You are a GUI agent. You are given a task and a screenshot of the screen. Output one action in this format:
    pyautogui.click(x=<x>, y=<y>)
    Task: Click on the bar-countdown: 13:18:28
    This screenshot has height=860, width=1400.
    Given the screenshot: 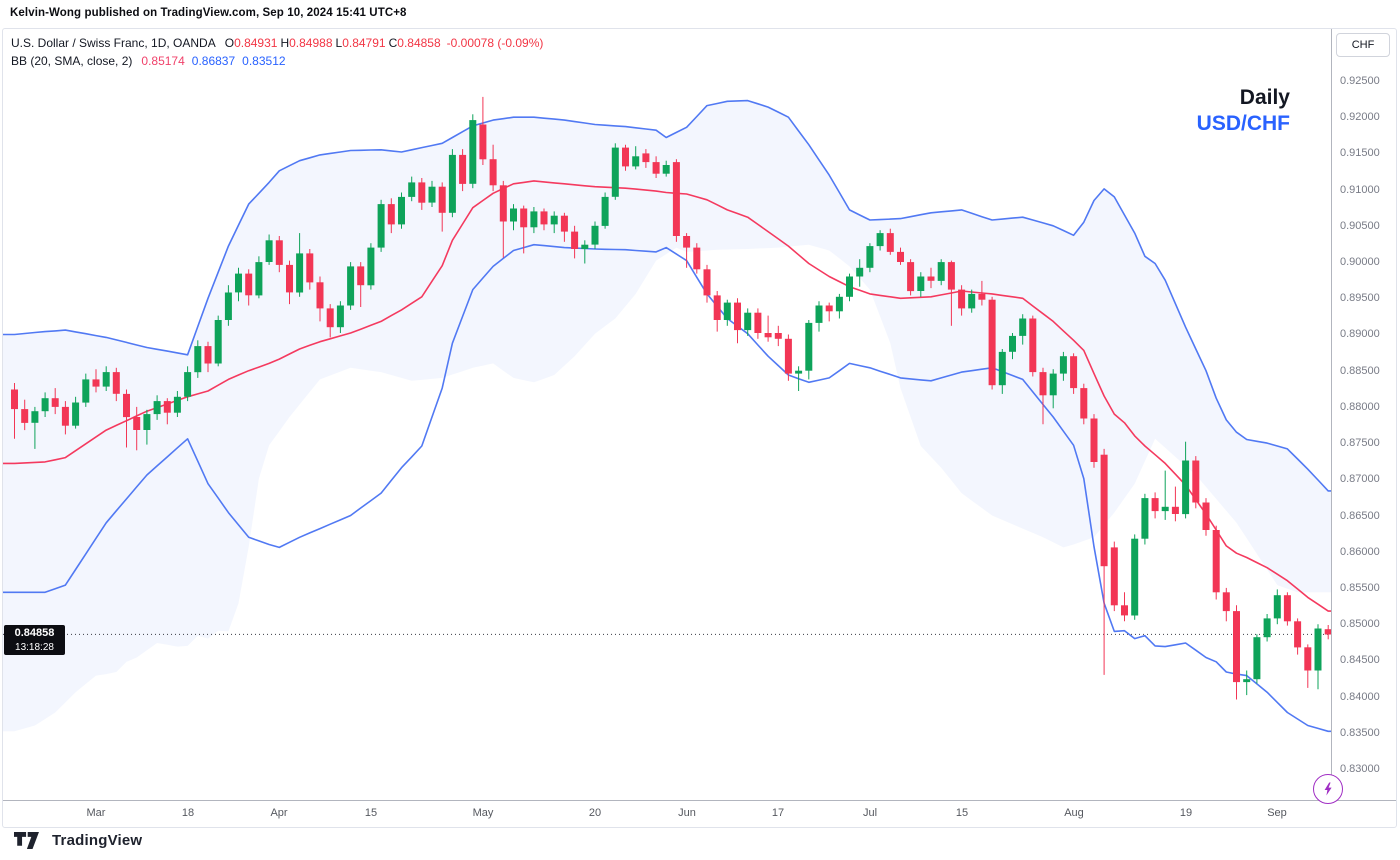 What is the action you would take?
    pyautogui.click(x=34, y=647)
    